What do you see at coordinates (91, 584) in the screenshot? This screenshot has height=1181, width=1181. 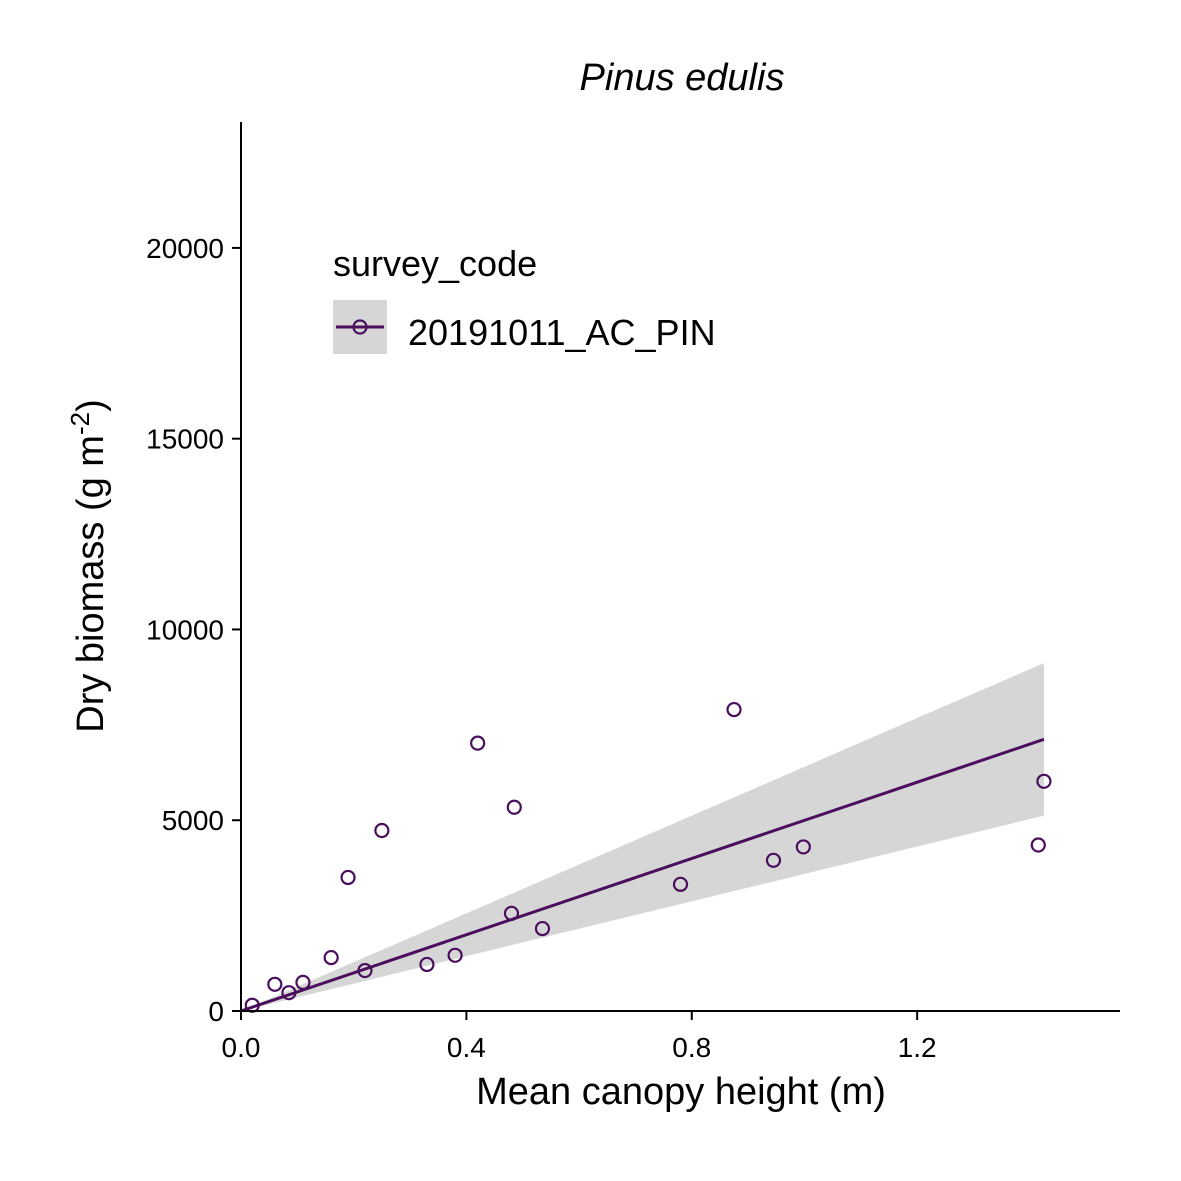 I see `y-axis-title-main: Dry biomass (g m` at bounding box center [91, 584].